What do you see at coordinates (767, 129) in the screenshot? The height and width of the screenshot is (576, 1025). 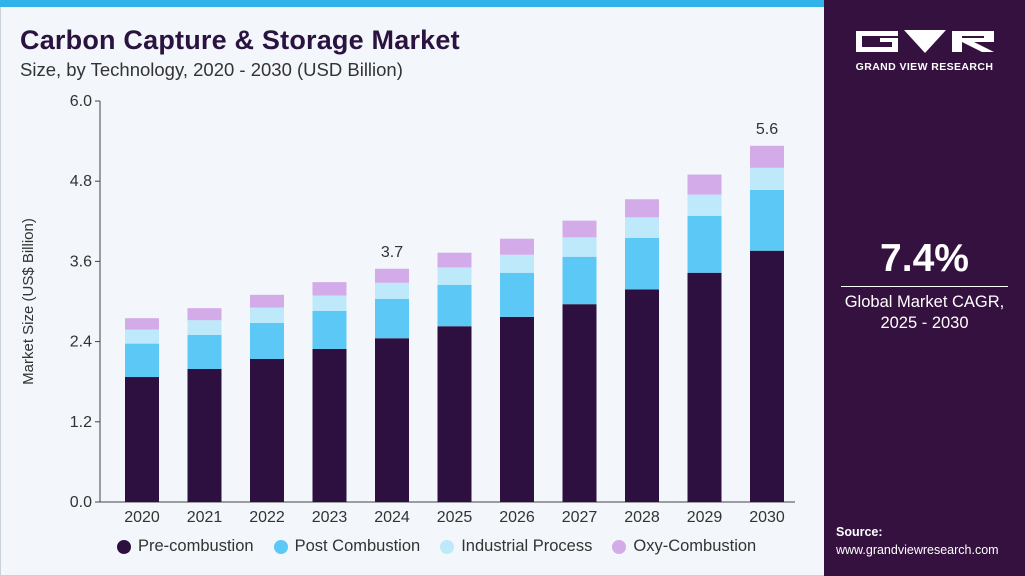 I see `data-label-2030: 5.6` at bounding box center [767, 129].